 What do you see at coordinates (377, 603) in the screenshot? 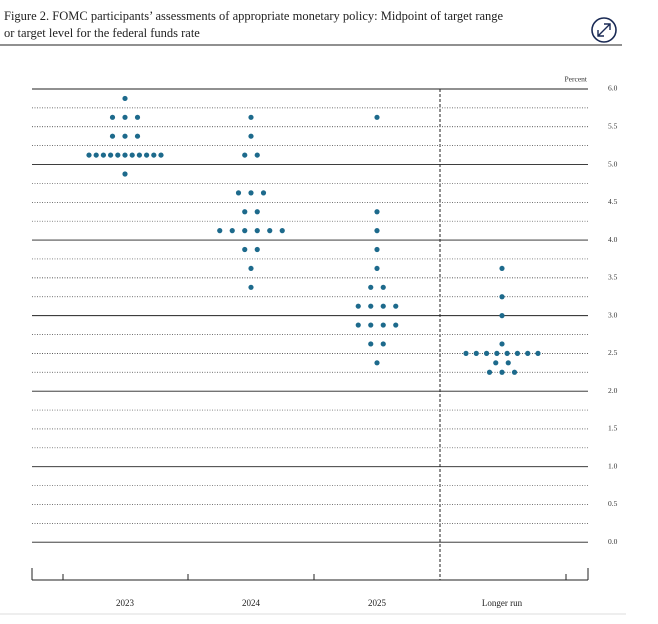
I see `x-tick-label: 2025` at bounding box center [377, 603].